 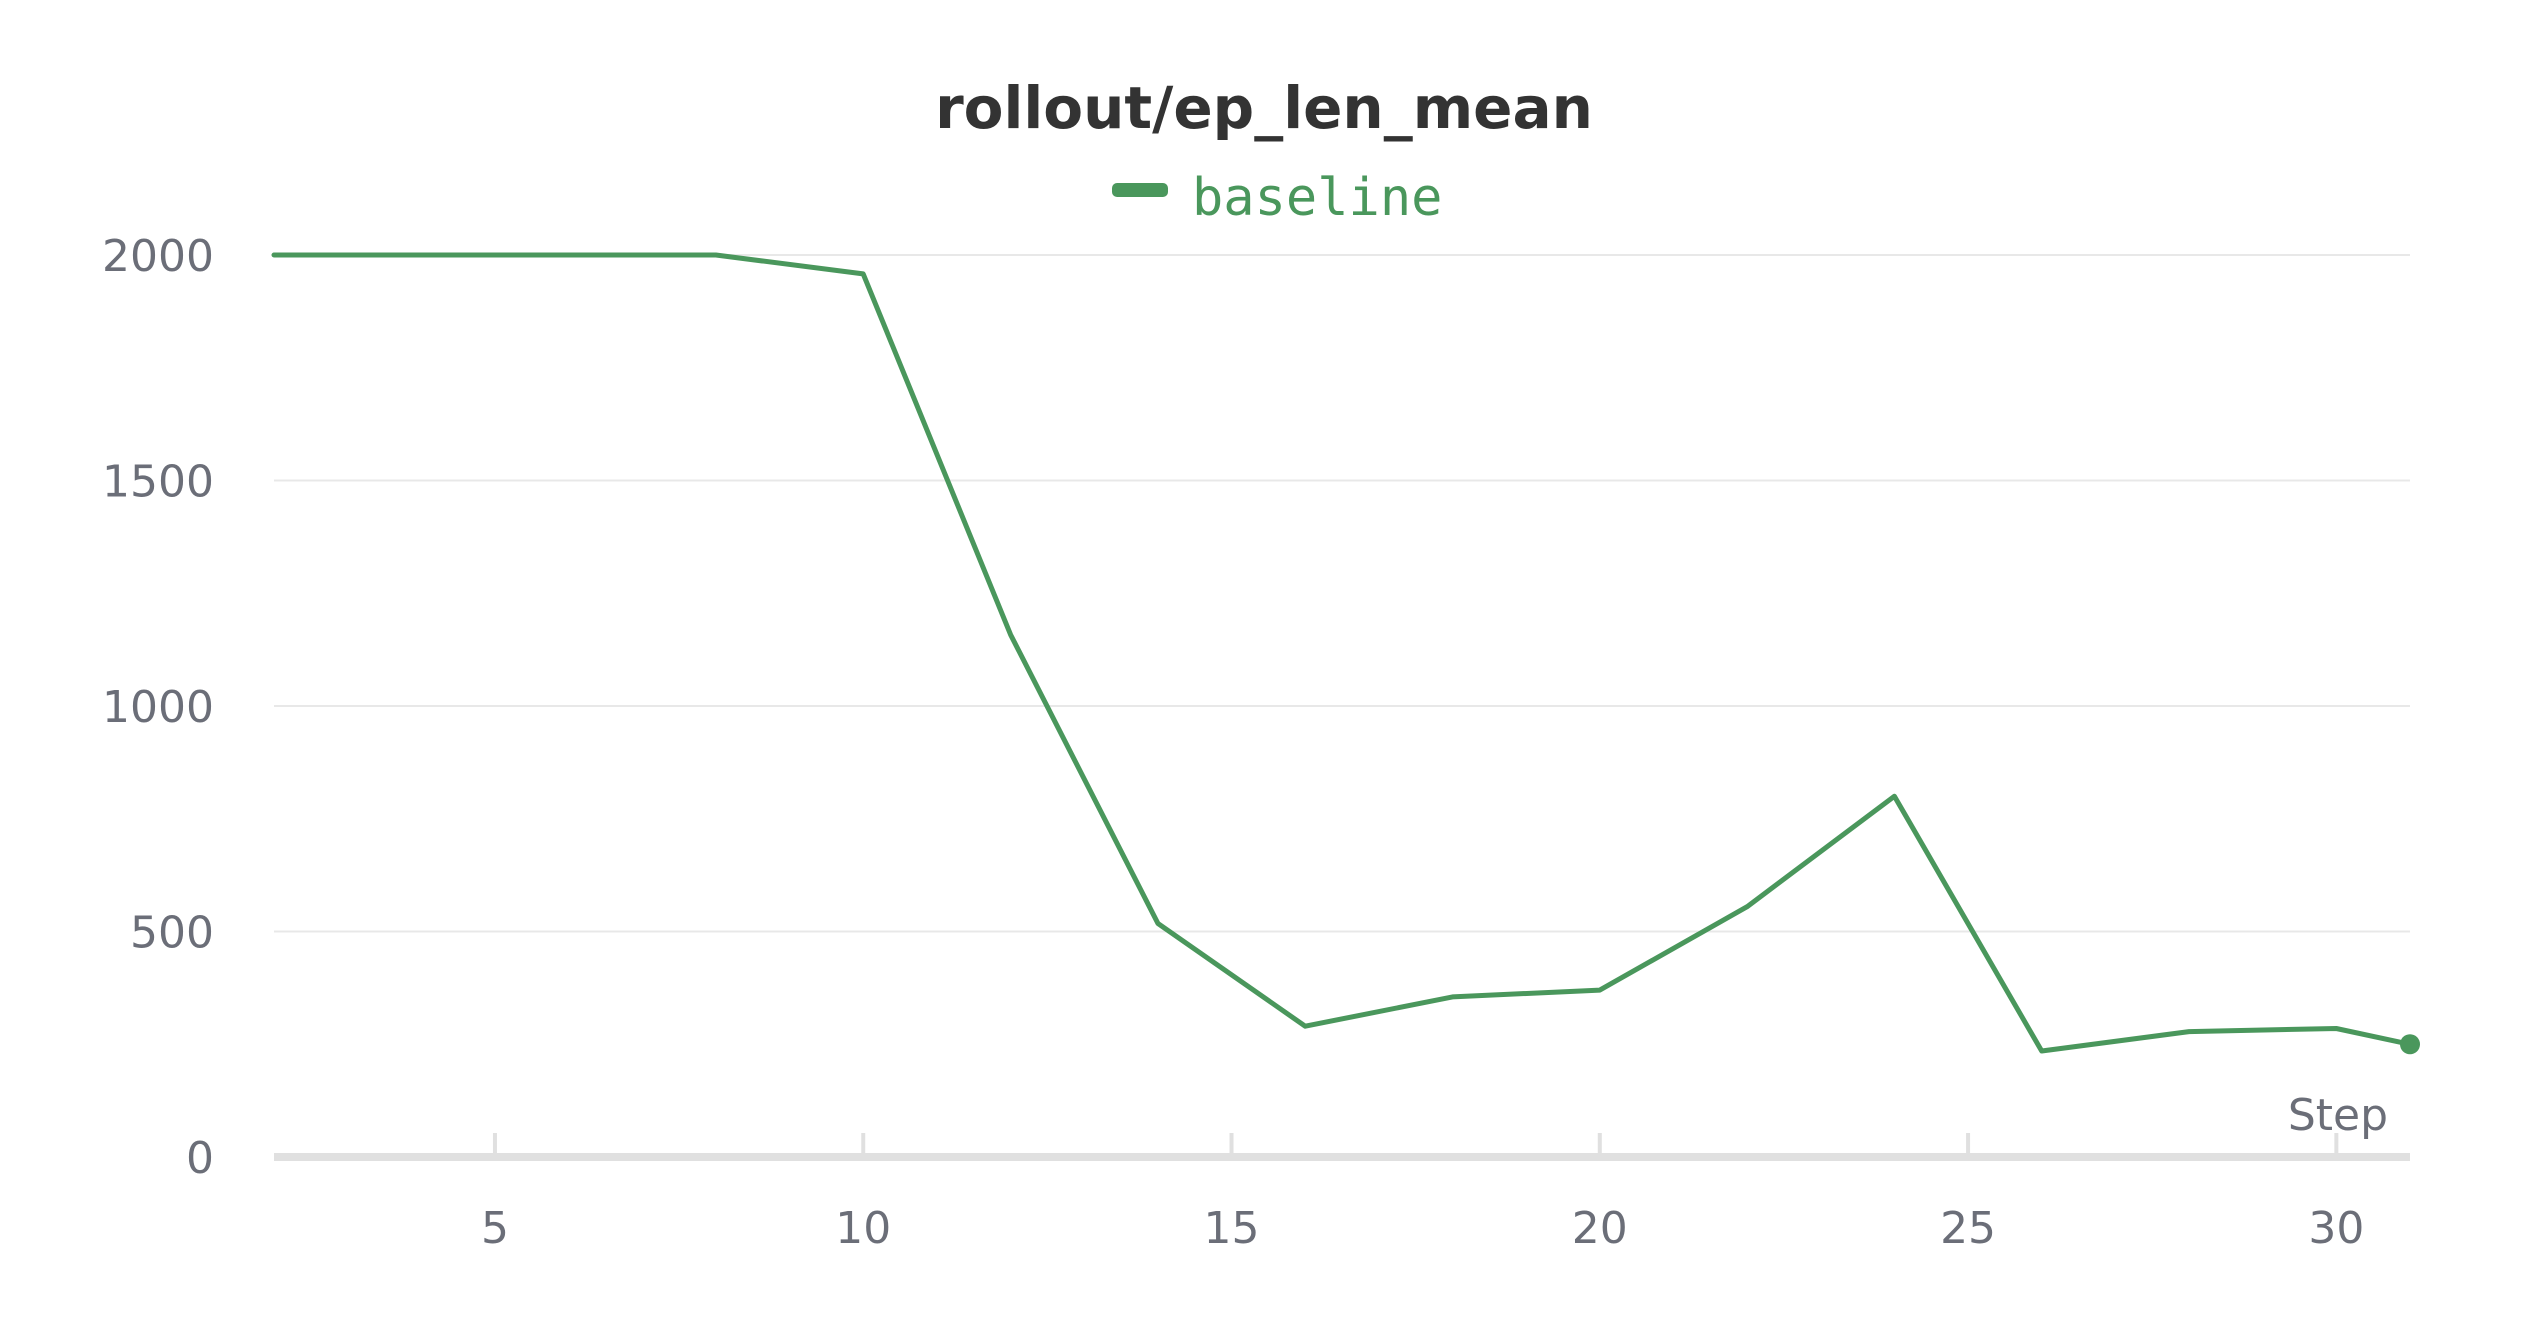 I want to click on legend-label-baseline: baseline, so click(x=1317, y=198).